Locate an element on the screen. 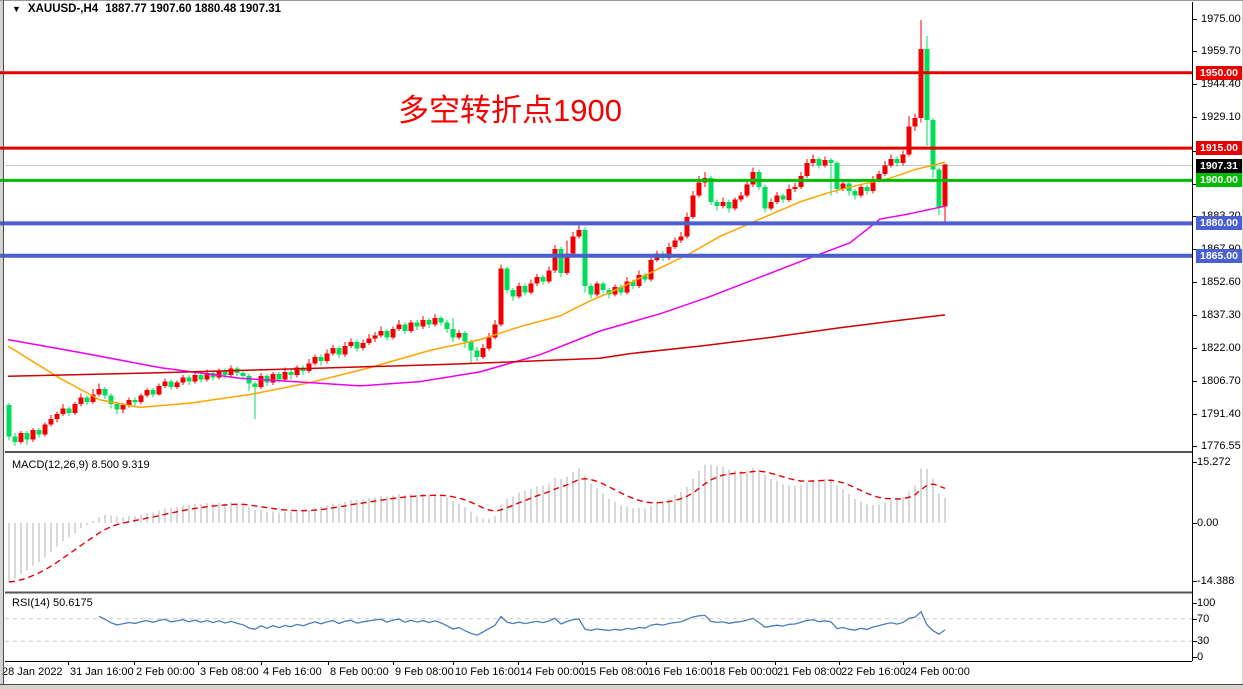 Image resolution: width=1243 pixels, height=689 pixels. symbol-name: XAUUSD-,H4 is located at coordinates (63, 9).